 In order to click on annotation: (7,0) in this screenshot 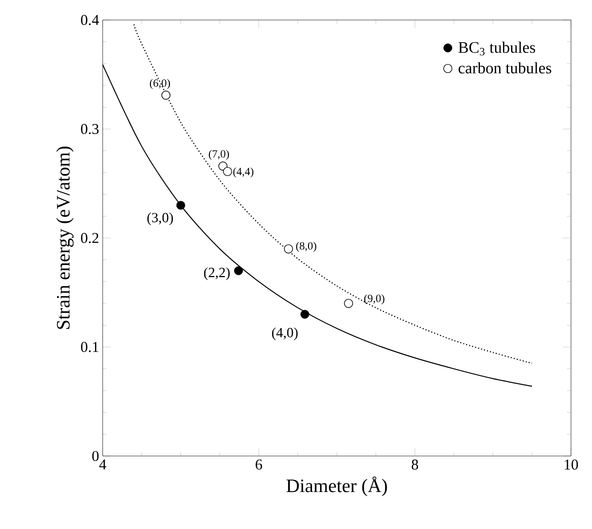, I will do `click(218, 155)`.